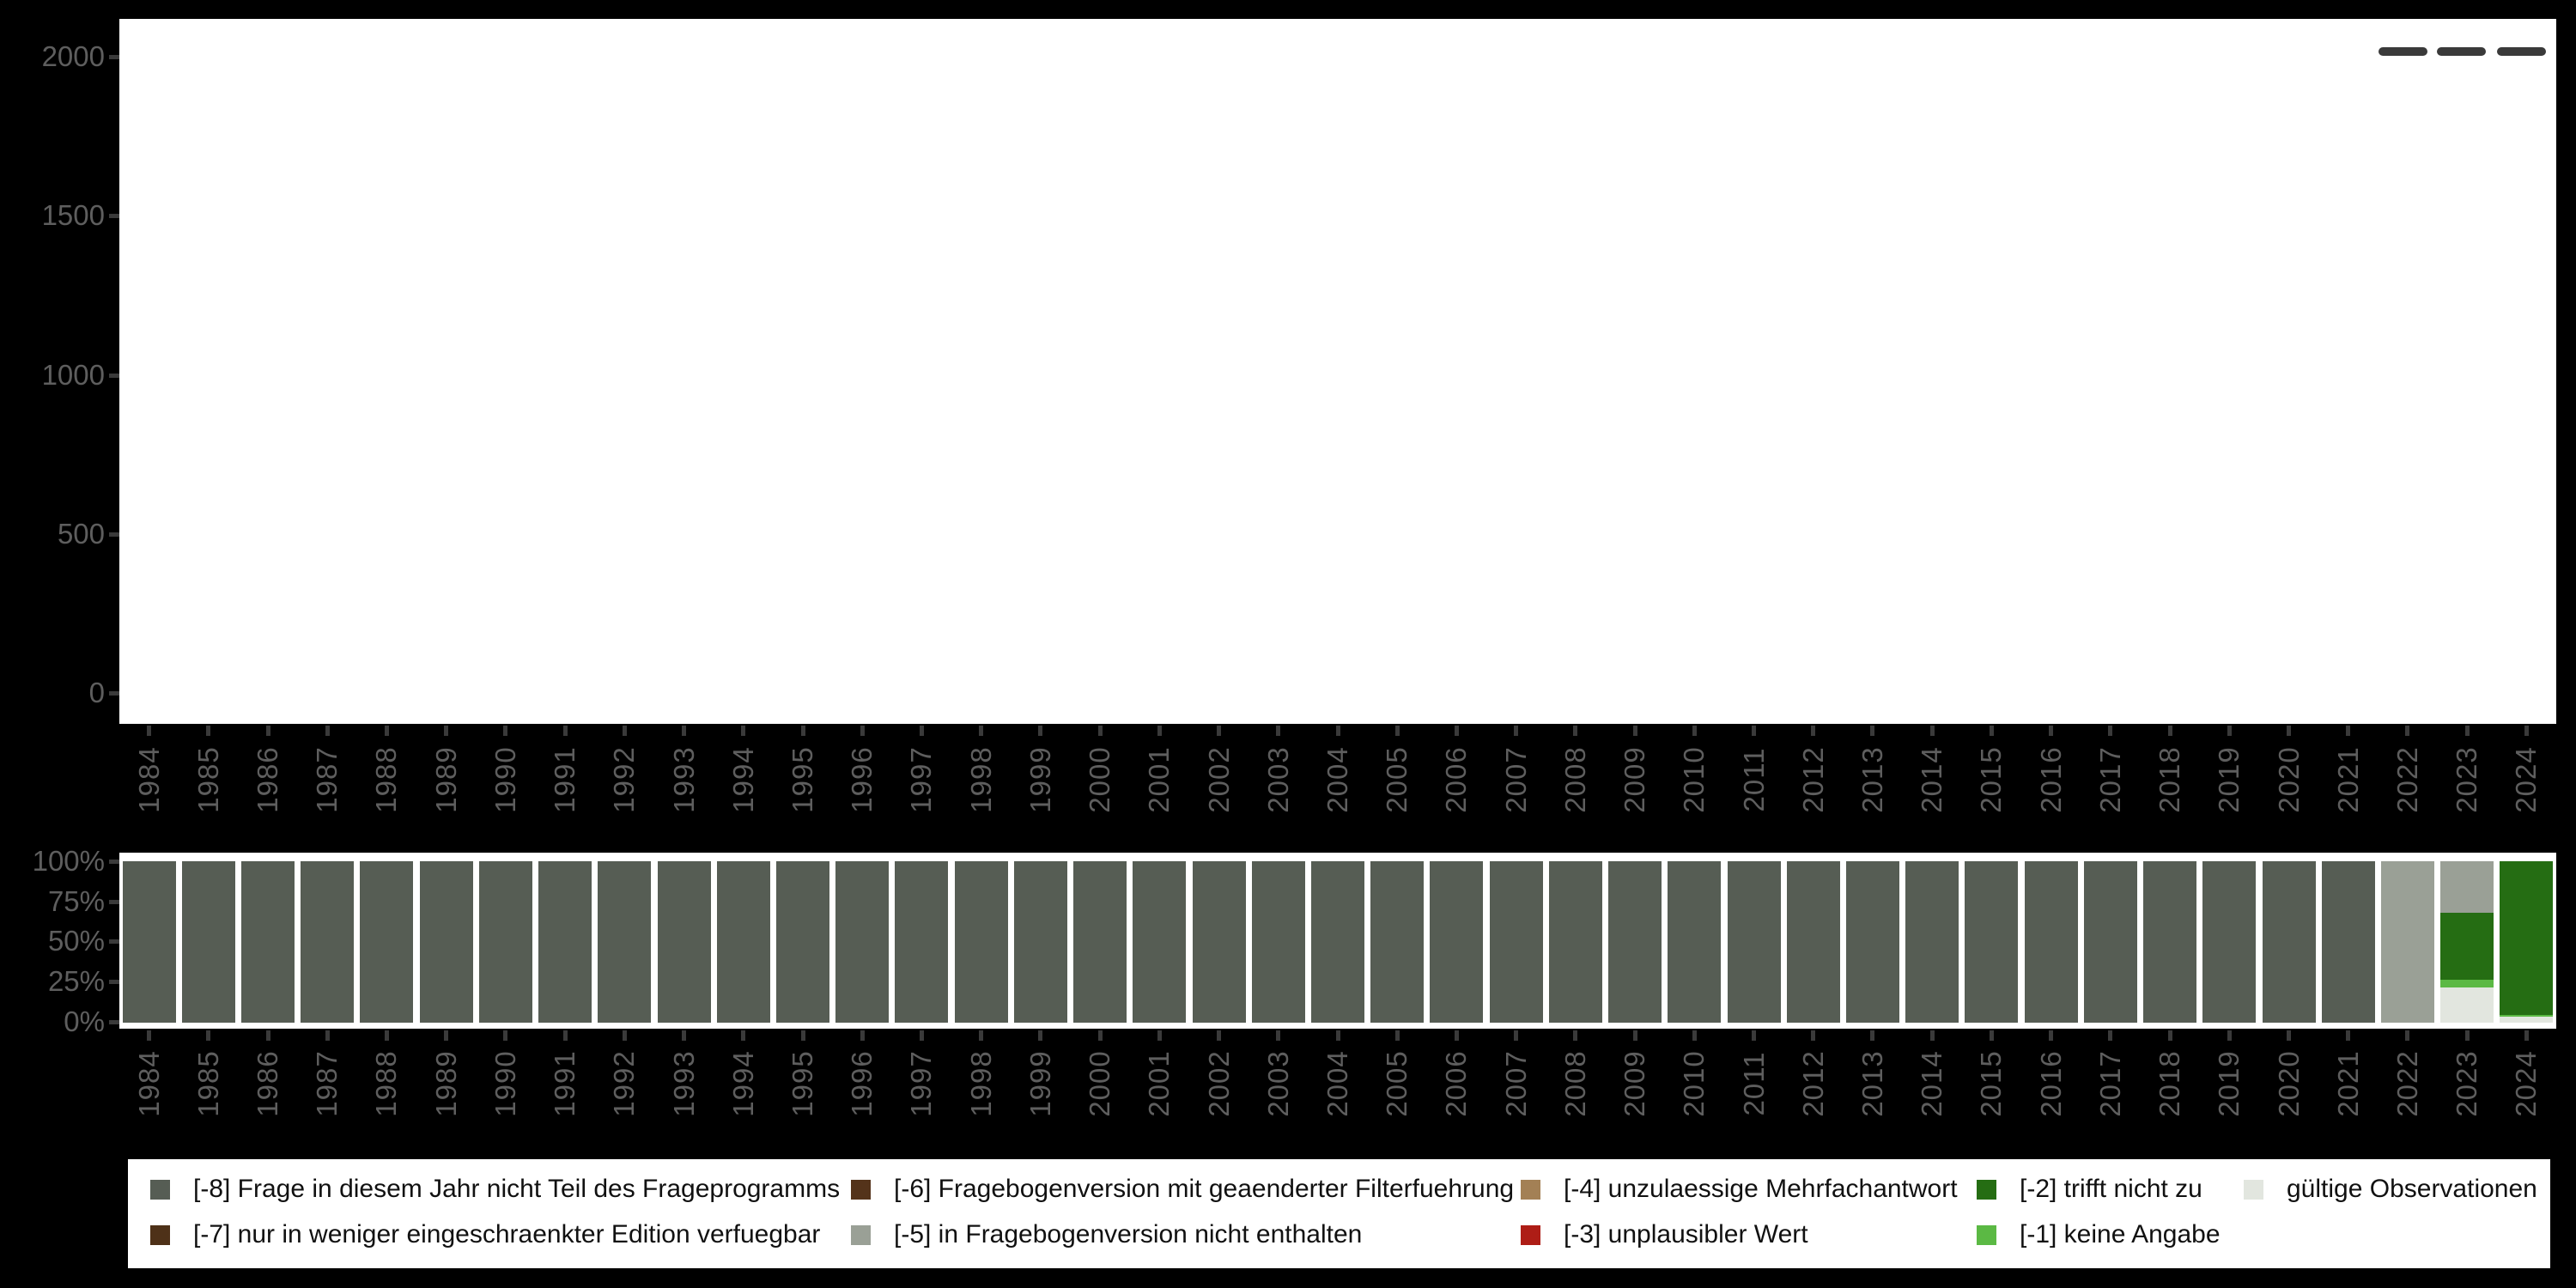 This screenshot has height=1288, width=2576. I want to click on legend-item-label: gültige Observationen, so click(2412, 1189).